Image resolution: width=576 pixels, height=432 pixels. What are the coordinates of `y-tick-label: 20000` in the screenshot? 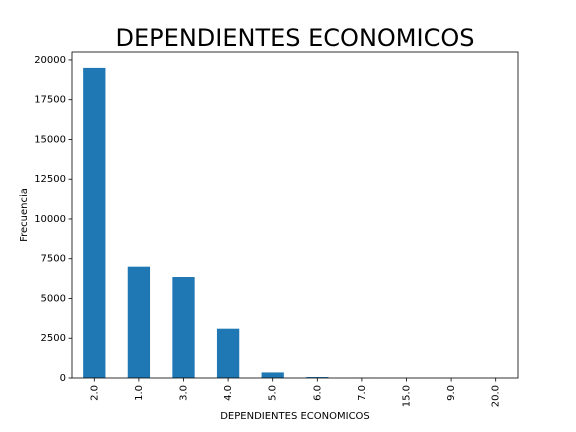 It's located at (50, 60).